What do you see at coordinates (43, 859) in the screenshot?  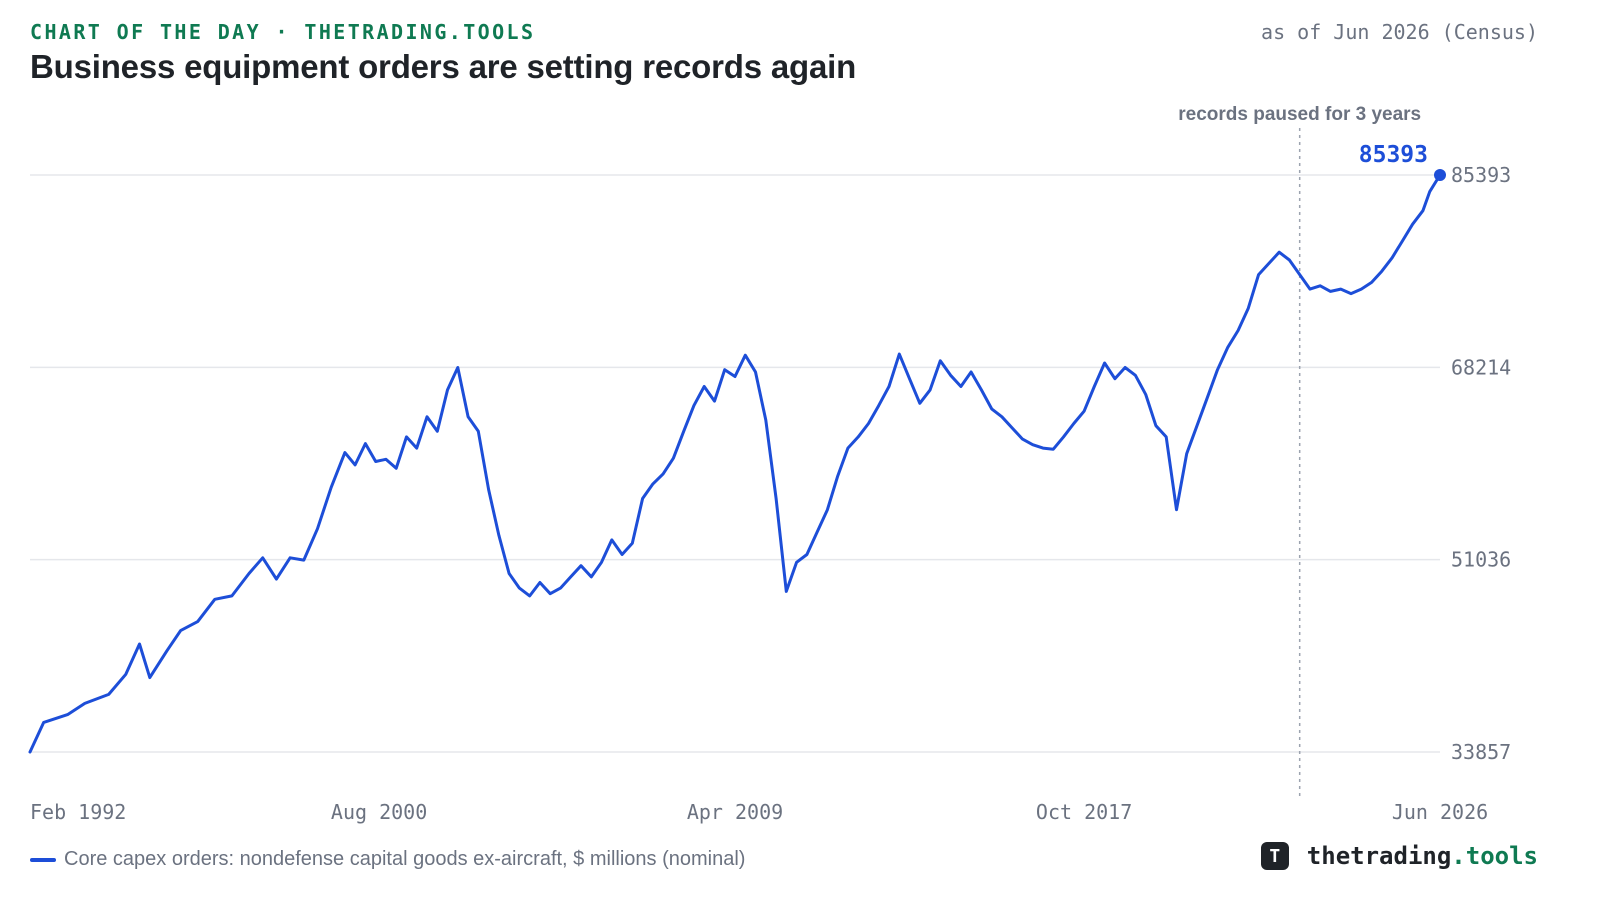 I see `legend-swatch` at bounding box center [43, 859].